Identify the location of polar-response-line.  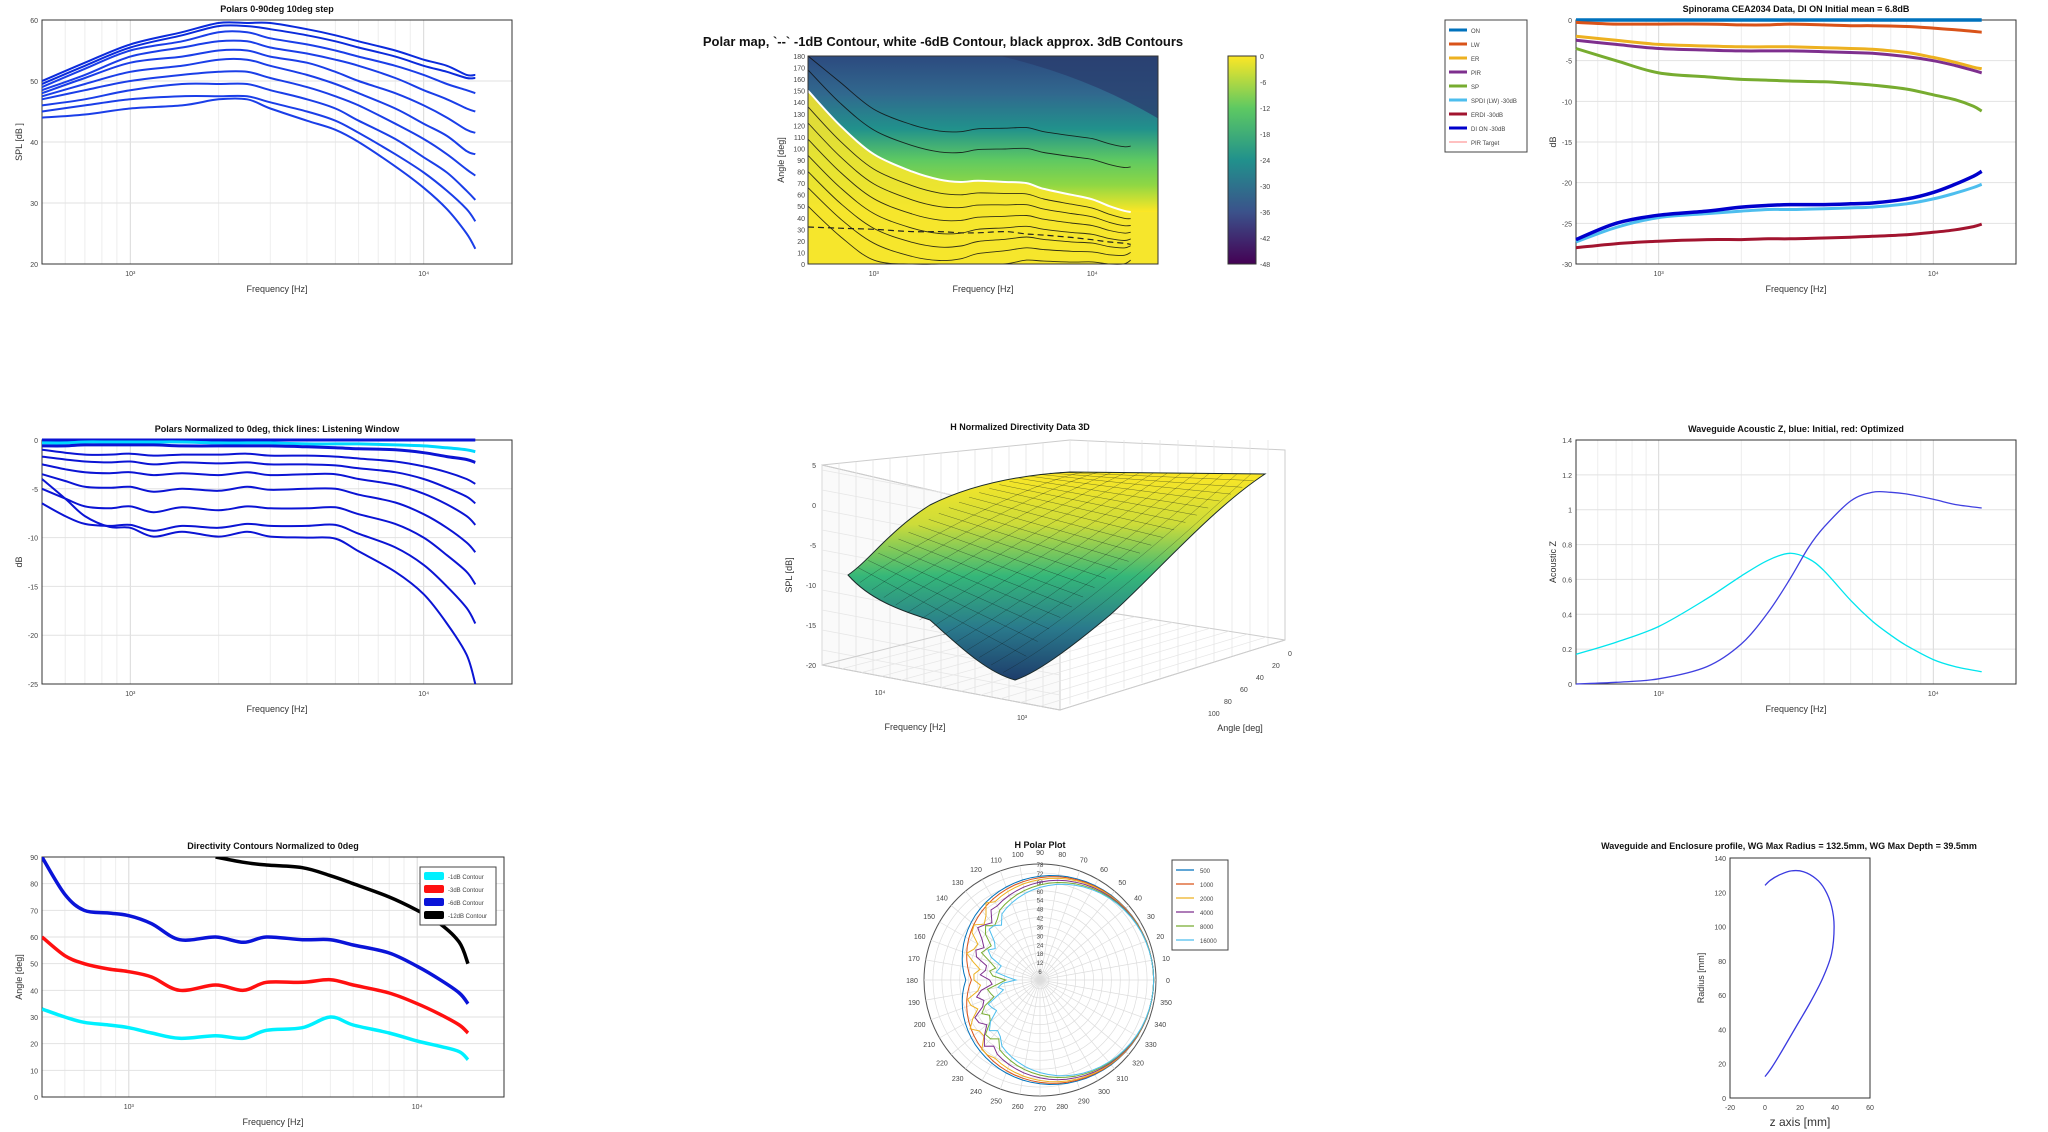
(1064, 980).